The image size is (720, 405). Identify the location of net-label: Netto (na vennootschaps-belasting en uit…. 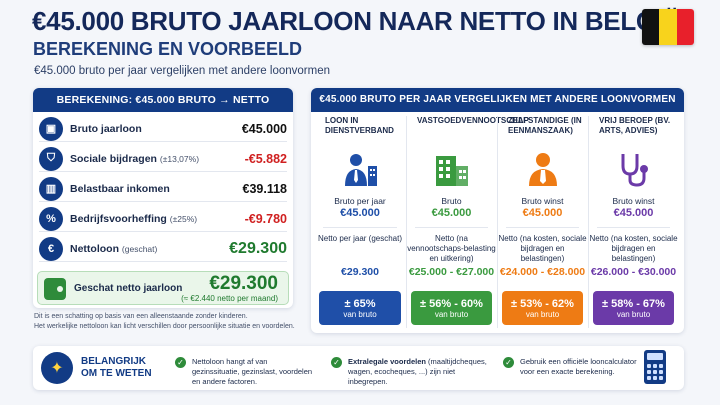
(451, 248).